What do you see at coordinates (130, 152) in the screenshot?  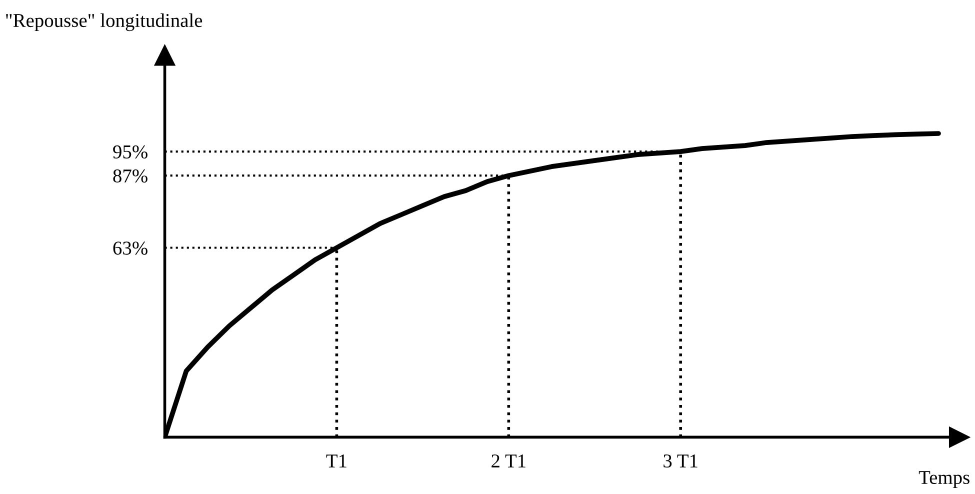 I see `y-tick-label: 95%` at bounding box center [130, 152].